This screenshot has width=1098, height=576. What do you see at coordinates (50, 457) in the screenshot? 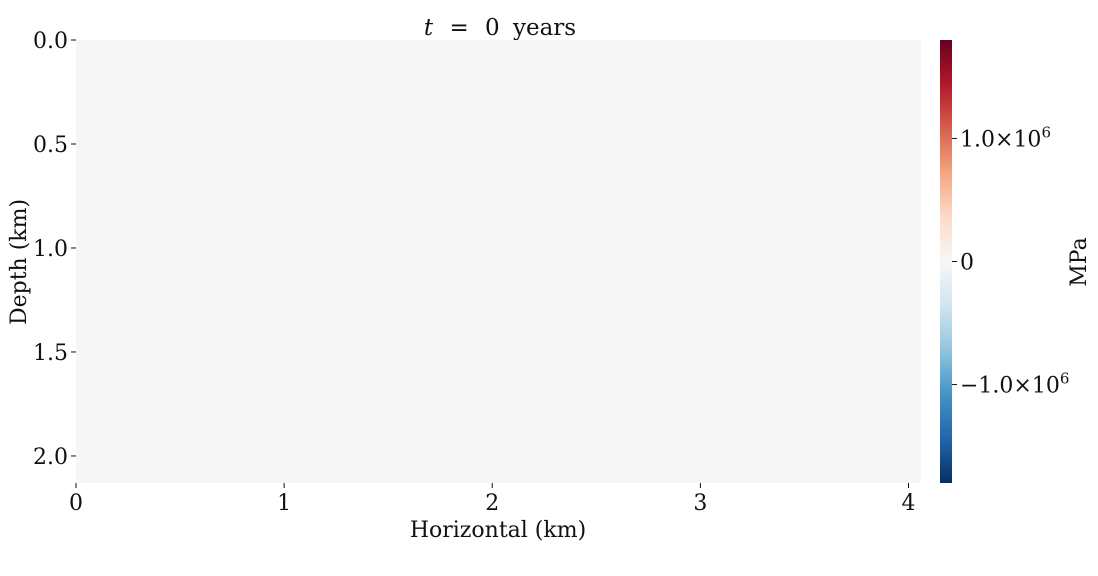
I see `y-tick-label: 2.0` at bounding box center [50, 457].